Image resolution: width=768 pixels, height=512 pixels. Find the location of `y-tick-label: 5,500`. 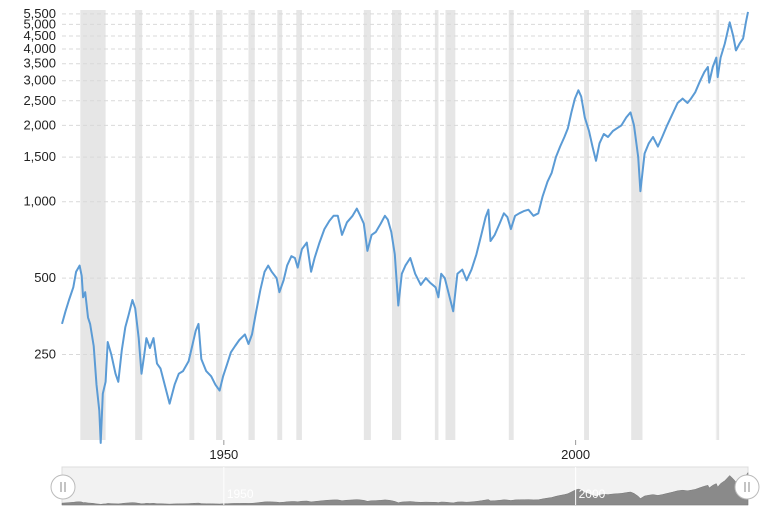

y-tick-label: 5,500 is located at coordinates (39, 13).